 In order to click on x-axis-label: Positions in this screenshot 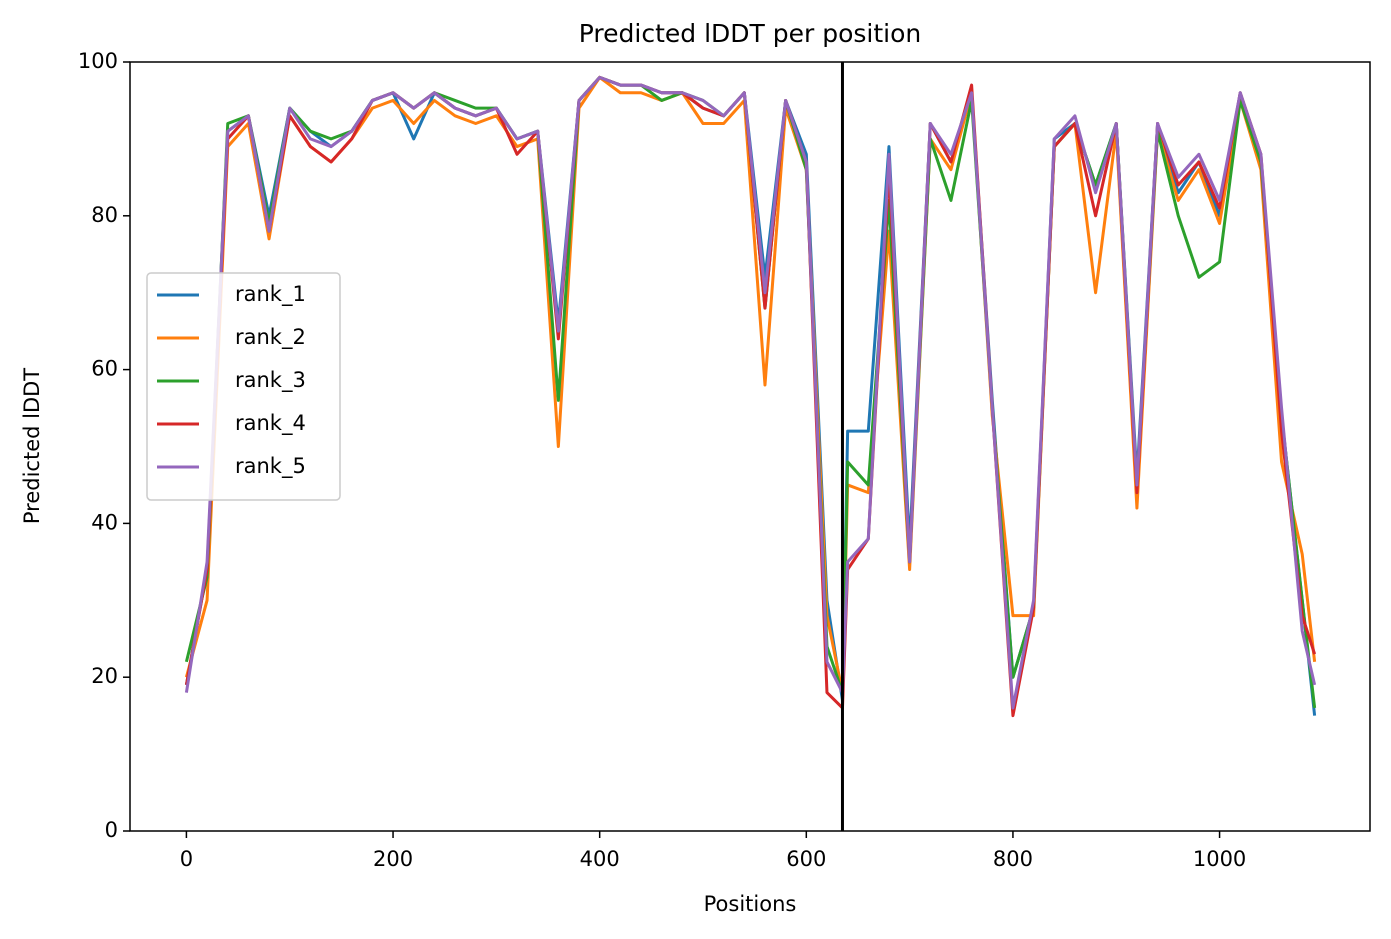, I will do `click(750, 904)`.